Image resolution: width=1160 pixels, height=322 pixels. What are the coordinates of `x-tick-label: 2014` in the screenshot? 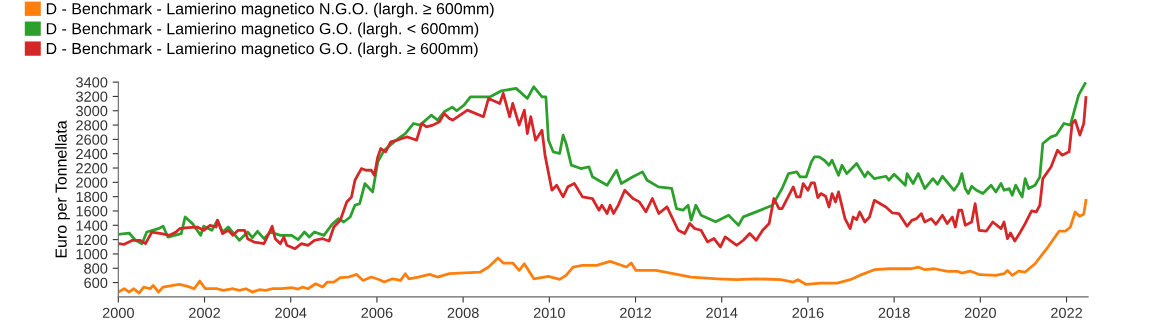 It's located at (722, 313).